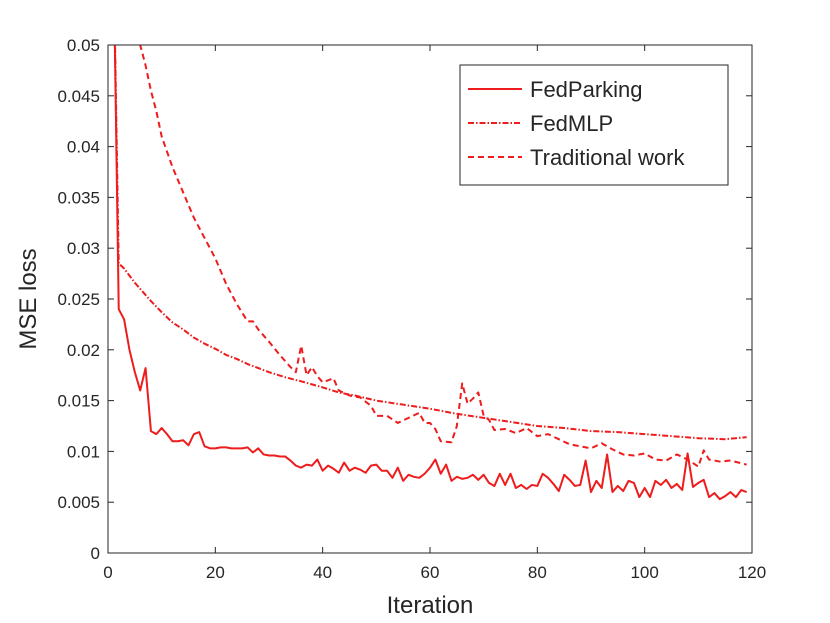 The width and height of the screenshot is (830, 623). I want to click on y-tick-label: 0.005, so click(78, 502).